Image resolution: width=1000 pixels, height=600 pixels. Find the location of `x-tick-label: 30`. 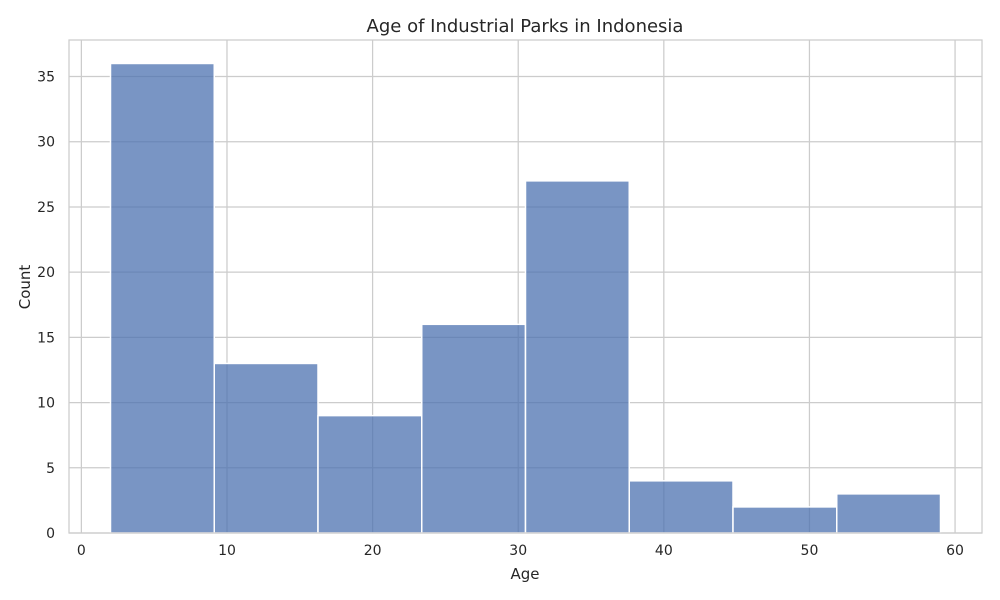

x-tick-label: 30 is located at coordinates (518, 551).